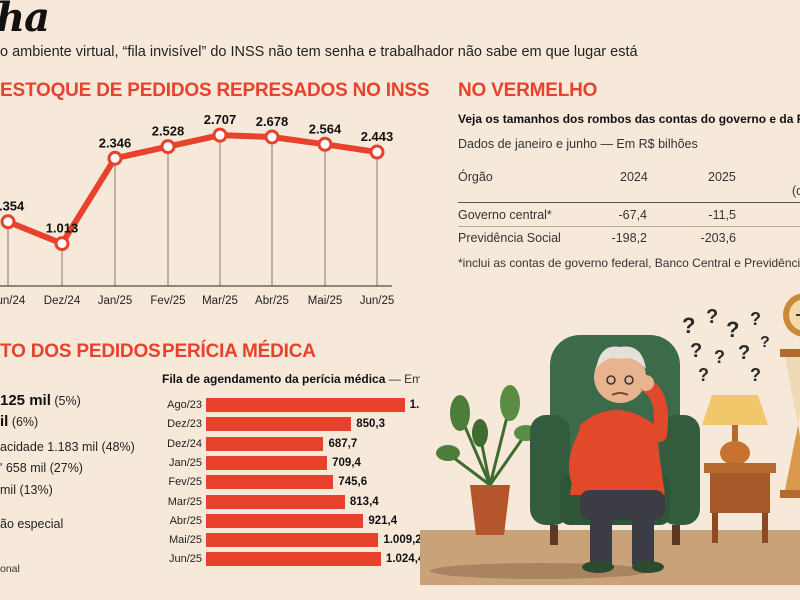  I want to click on table-header-2025: 2025, so click(722, 177).